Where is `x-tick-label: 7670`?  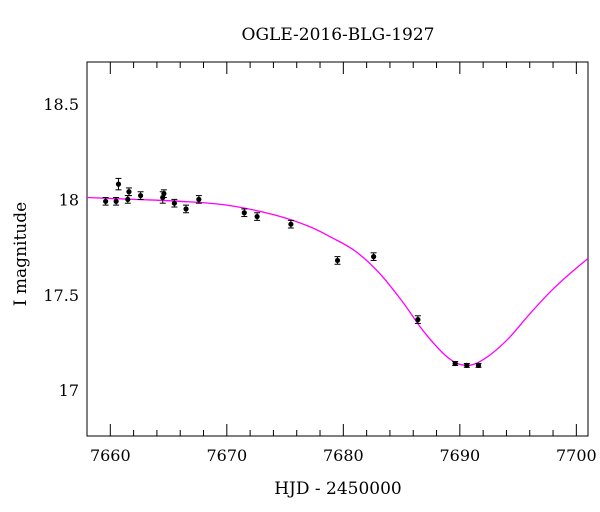 x-tick-label: 7670 is located at coordinates (226, 455).